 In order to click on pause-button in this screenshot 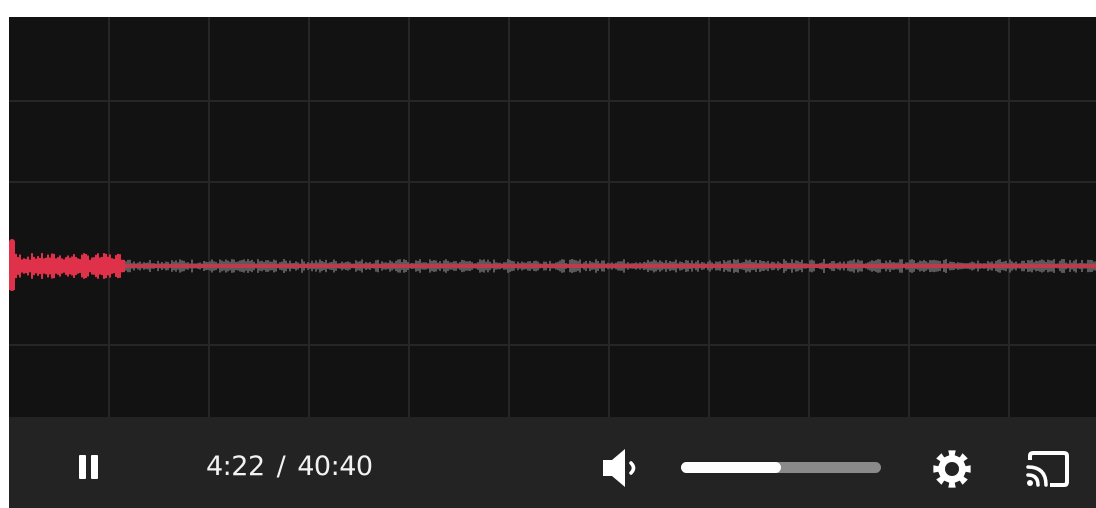, I will do `click(89, 467)`.